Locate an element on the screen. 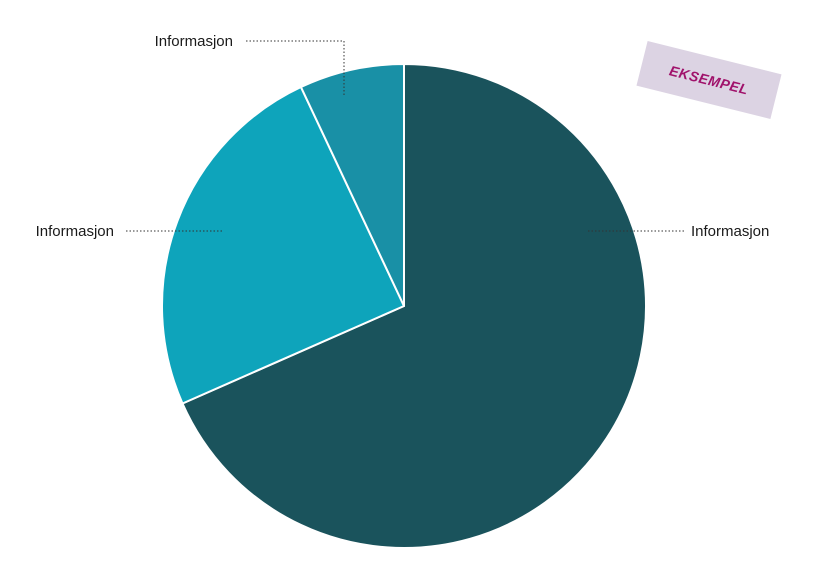 Image resolution: width=825 pixels, height=581 pixels. example-watermark-text: EKSEMPEL is located at coordinates (709, 80).